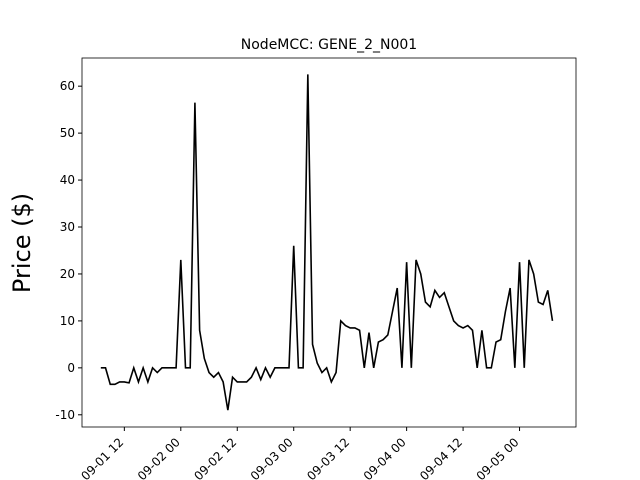  What do you see at coordinates (67, 86) in the screenshot?
I see `y-tick-label: 60` at bounding box center [67, 86].